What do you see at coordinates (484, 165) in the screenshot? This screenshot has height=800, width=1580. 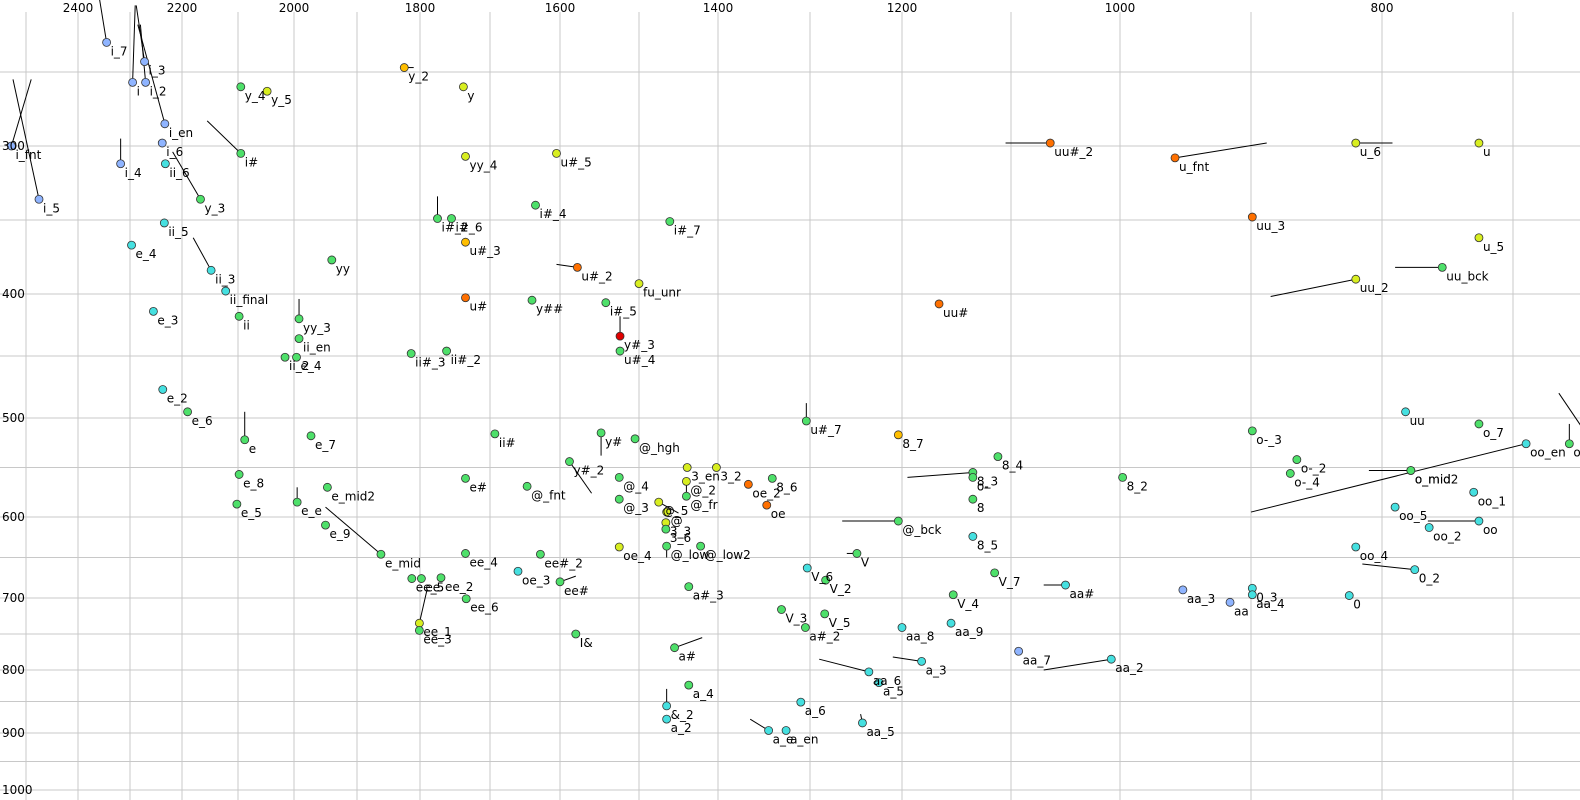 I see `point-label: yy_4` at bounding box center [484, 165].